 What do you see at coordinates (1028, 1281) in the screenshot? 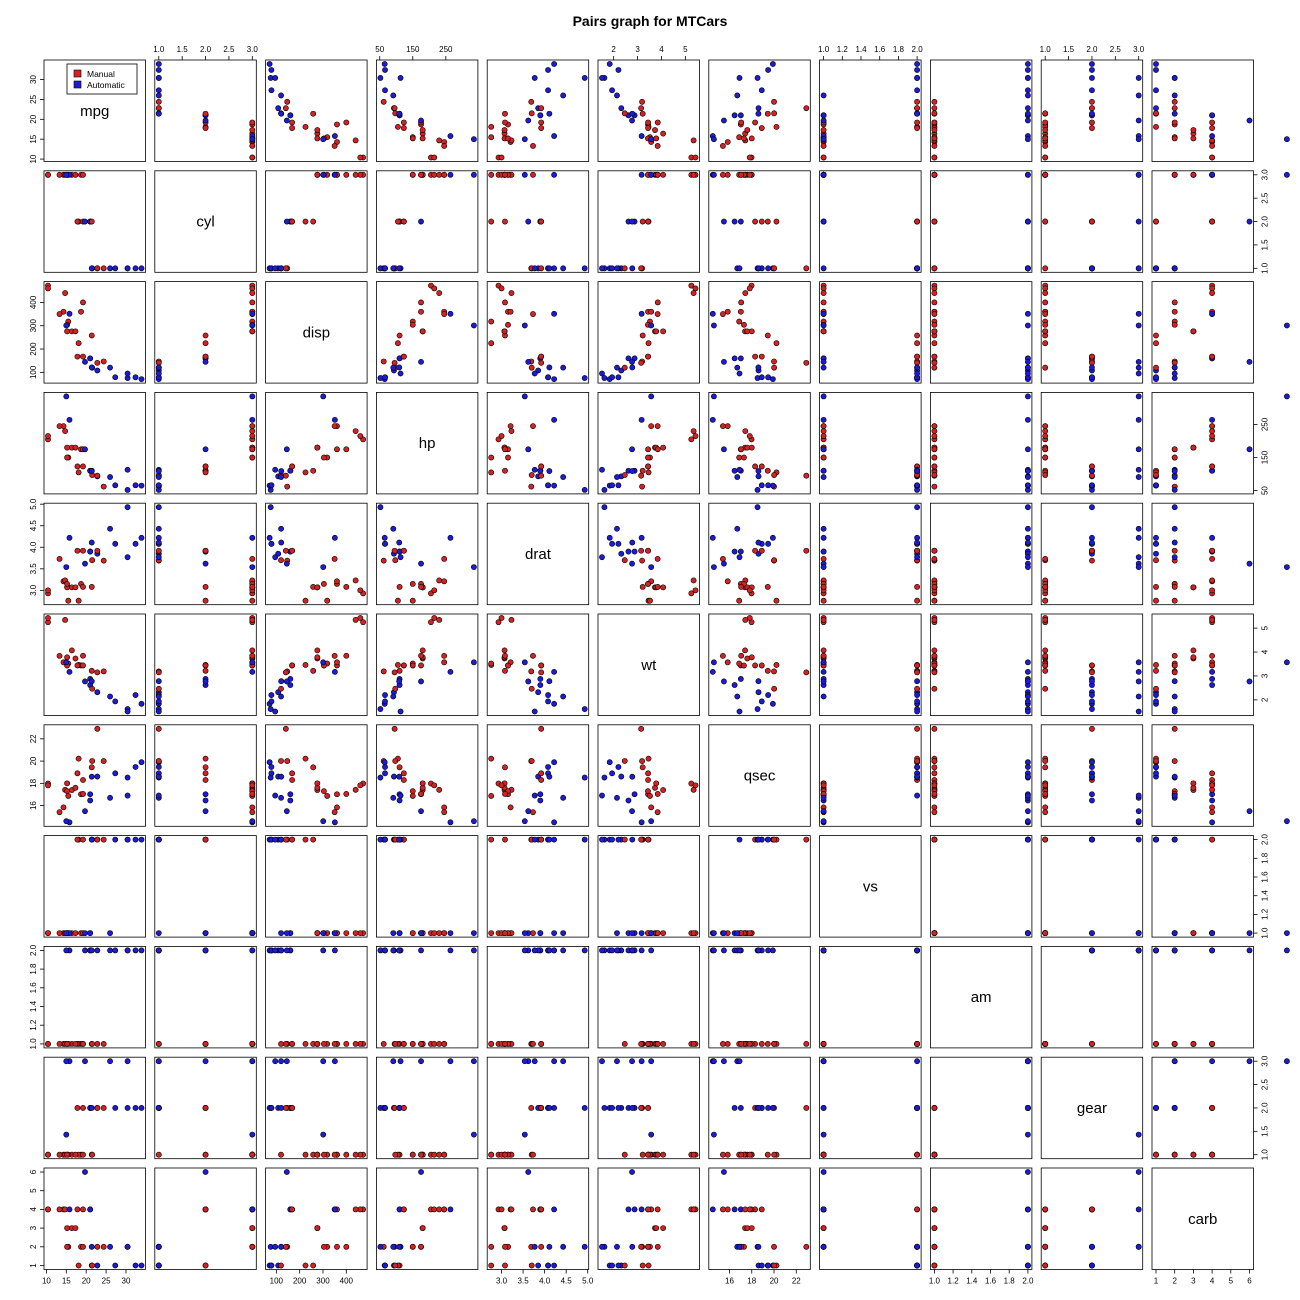
I see `x-tick-label-am: 2.0` at bounding box center [1028, 1281].